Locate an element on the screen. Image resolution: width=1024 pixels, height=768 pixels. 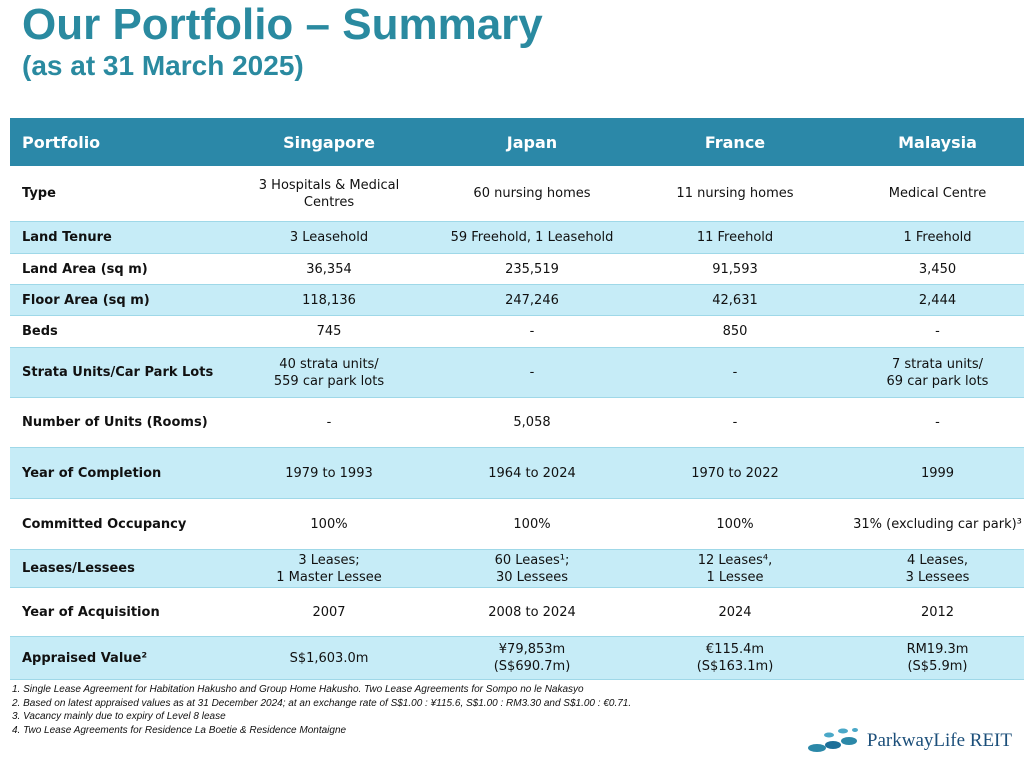
row-label: Committed Occupancy is located at coordinates (104, 524).